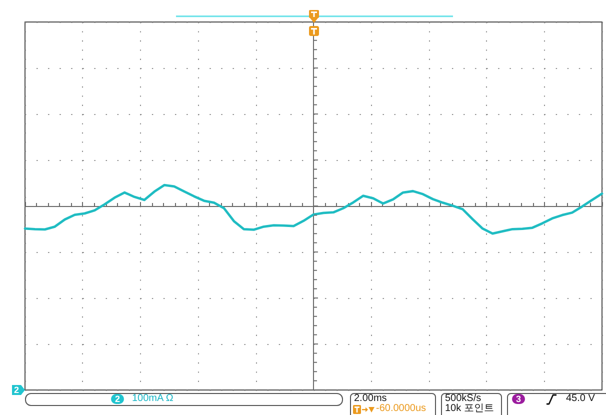 Image resolution: width=606 pixels, height=415 pixels. I want to click on text: 45.0 V, so click(580, 398).